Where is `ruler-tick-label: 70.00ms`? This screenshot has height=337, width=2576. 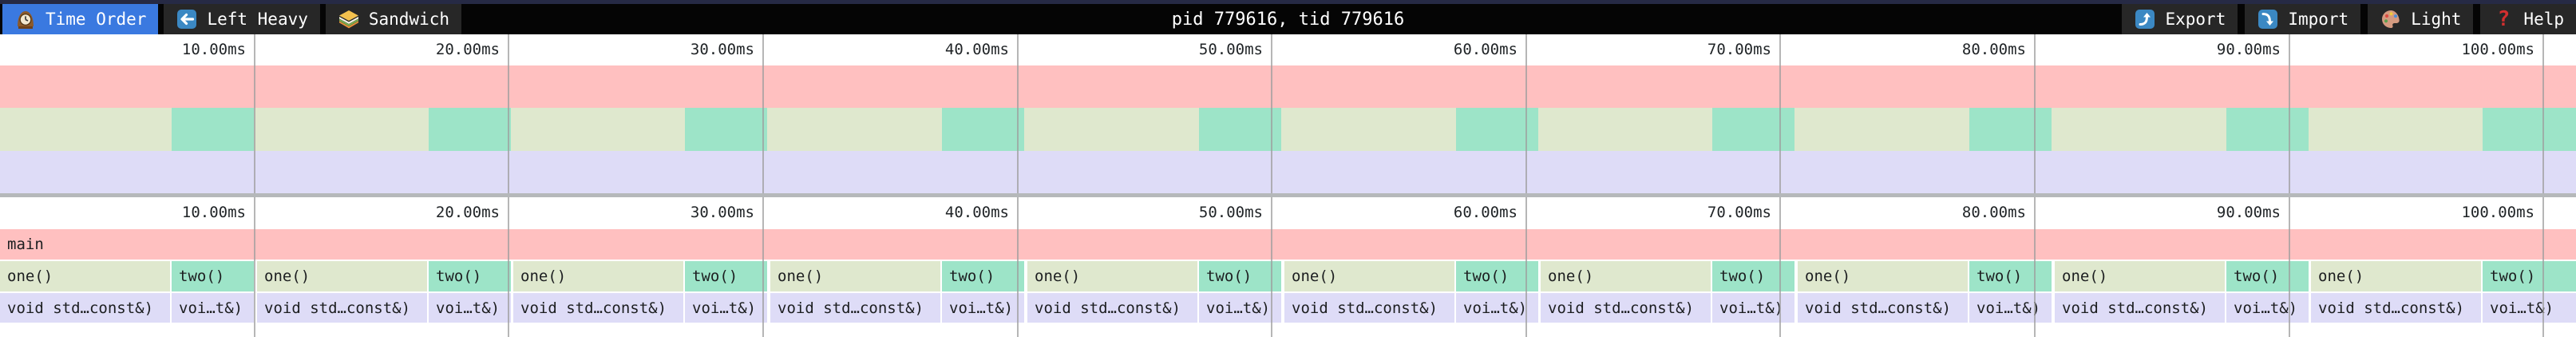
ruler-tick-label: 70.00ms is located at coordinates (1739, 49).